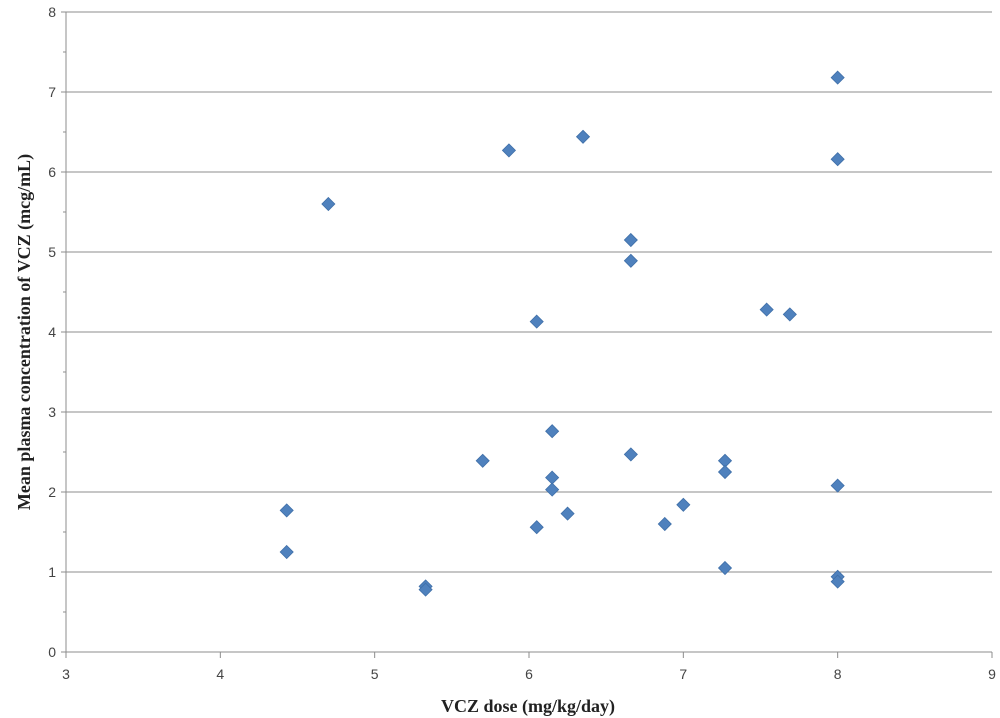  What do you see at coordinates (52, 572) in the screenshot?
I see `y-tick-label: 1` at bounding box center [52, 572].